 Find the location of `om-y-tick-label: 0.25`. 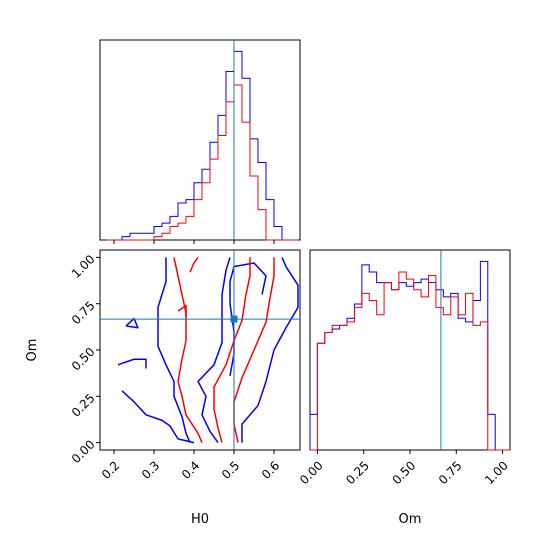

om-y-tick-label: 0.25 is located at coordinates (83, 405).